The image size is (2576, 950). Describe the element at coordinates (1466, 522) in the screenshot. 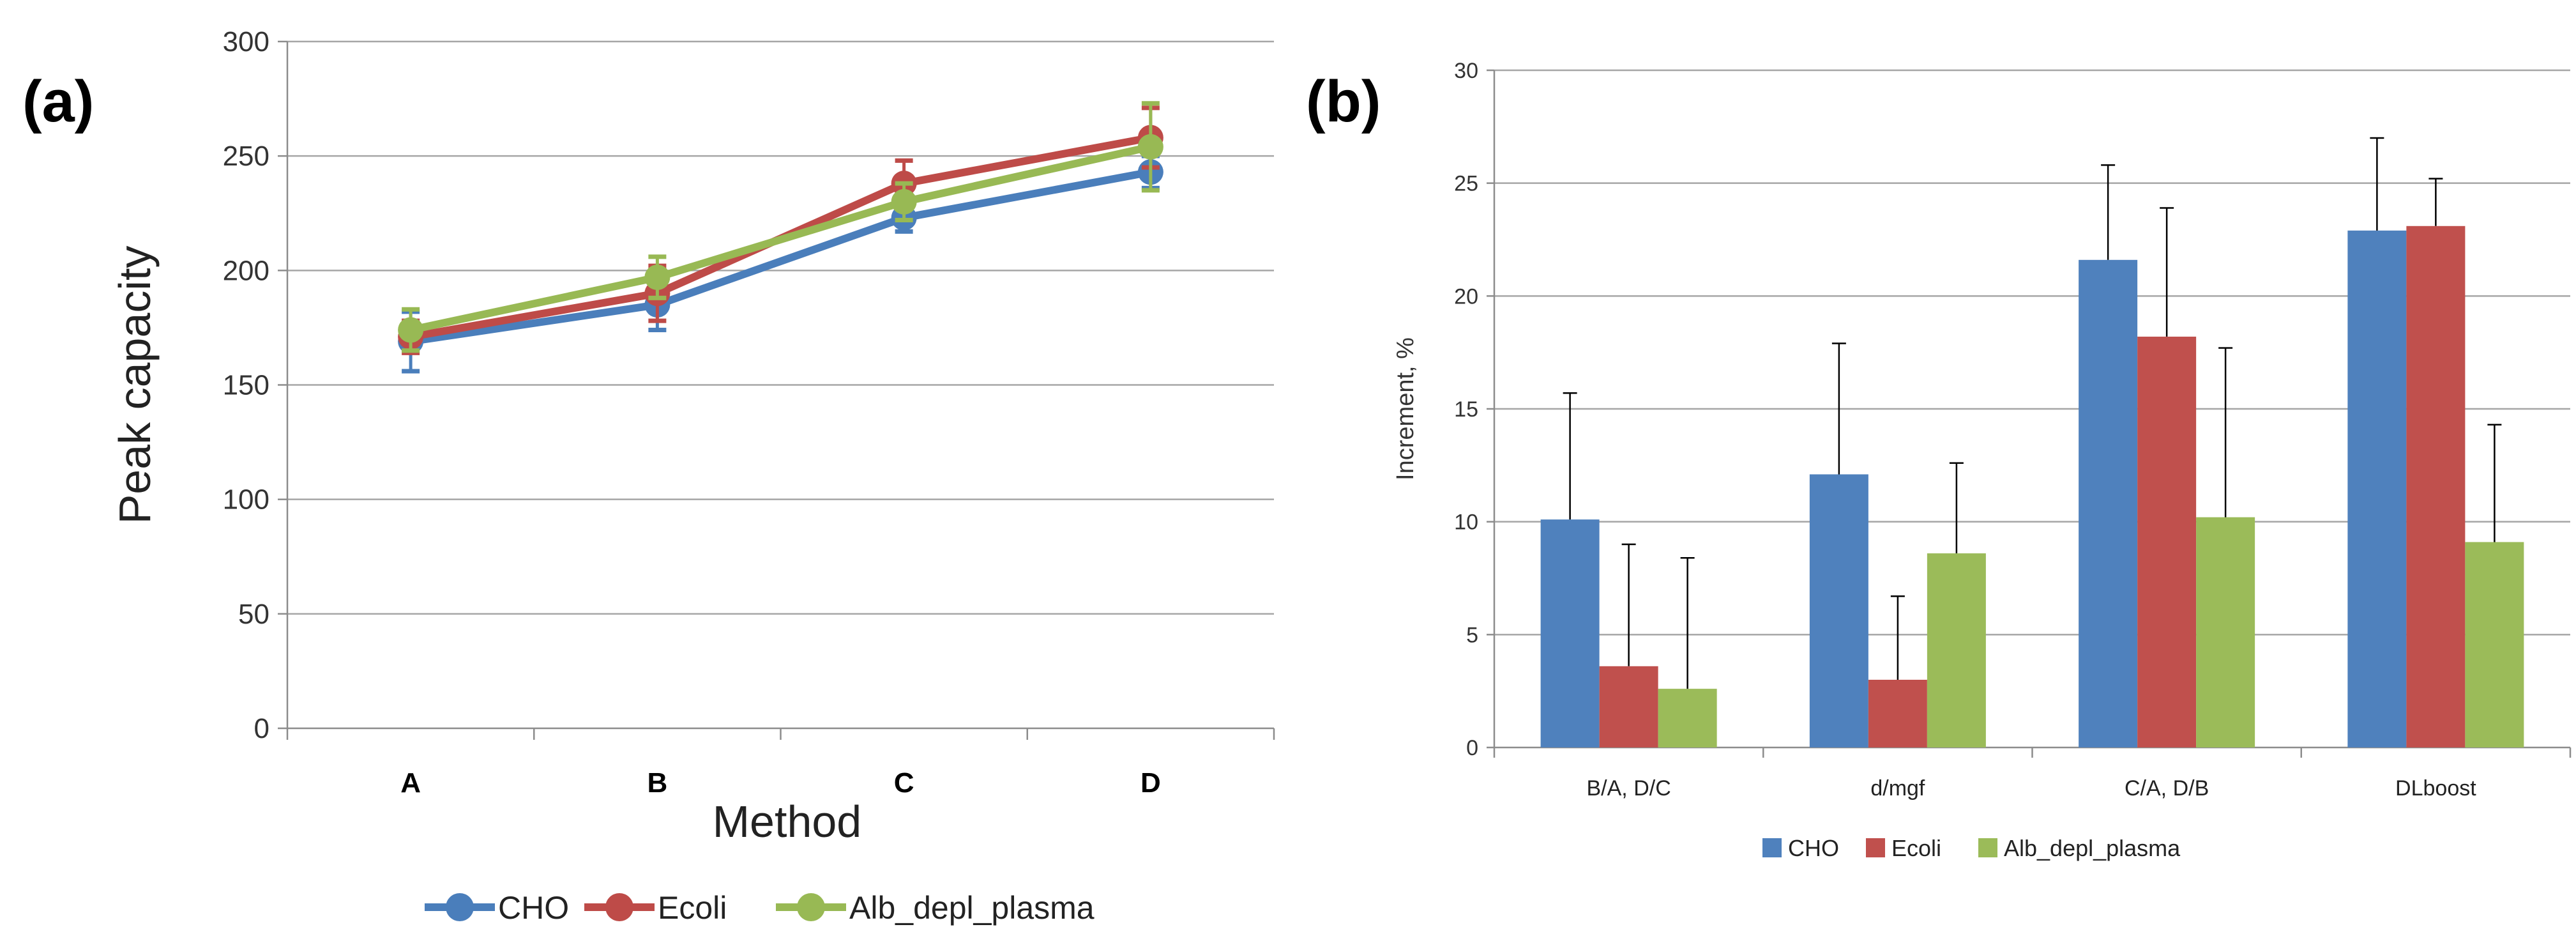

I see `panel-b-y-tick-label: 10` at that location.